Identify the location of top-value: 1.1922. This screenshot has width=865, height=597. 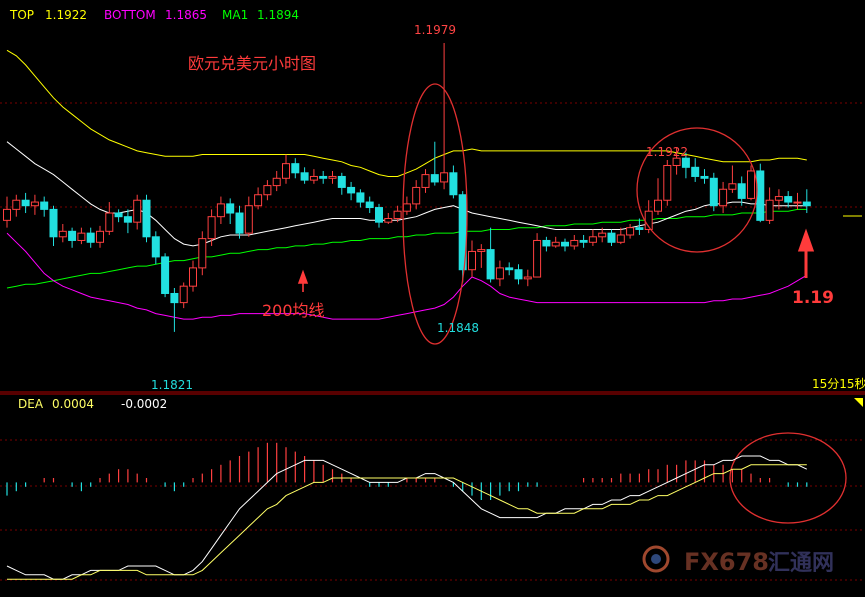
(66, 15).